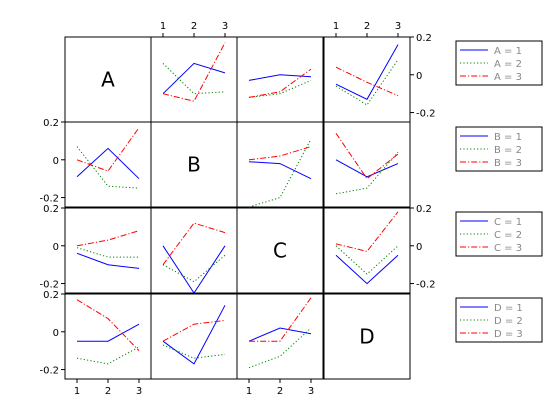 The width and height of the screenshot is (560, 420). I want to click on variable-label: B, so click(194, 165).